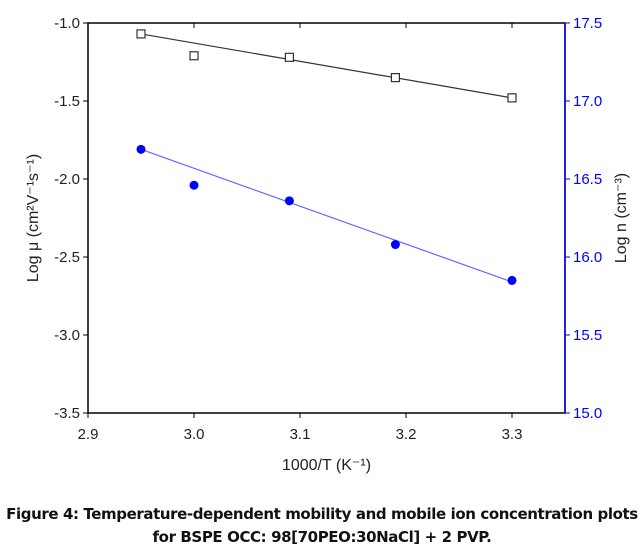 The width and height of the screenshot is (644, 560). I want to click on y-right-axis-label: Log n (cm⁻³), so click(621, 218).